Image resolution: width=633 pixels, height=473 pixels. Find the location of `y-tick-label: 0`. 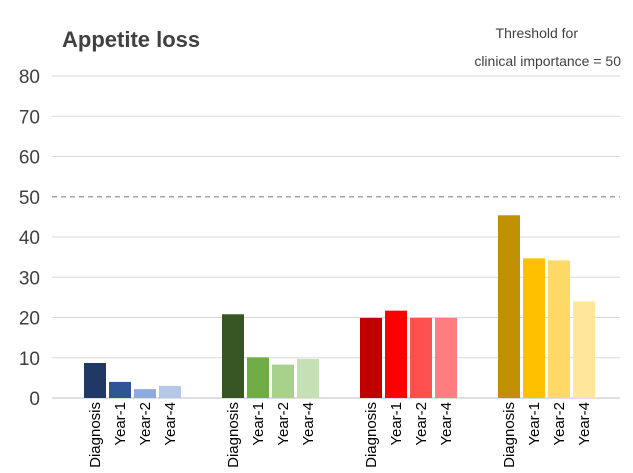

y-tick-label: 0 is located at coordinates (34, 399).